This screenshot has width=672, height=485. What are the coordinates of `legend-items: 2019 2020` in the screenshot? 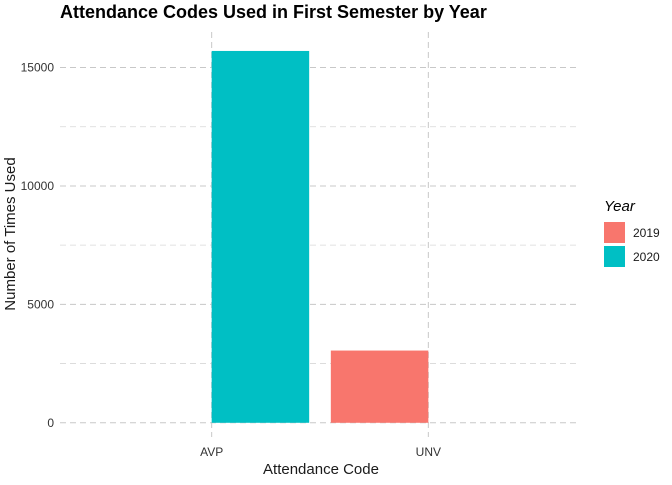 It's located at (632, 244).